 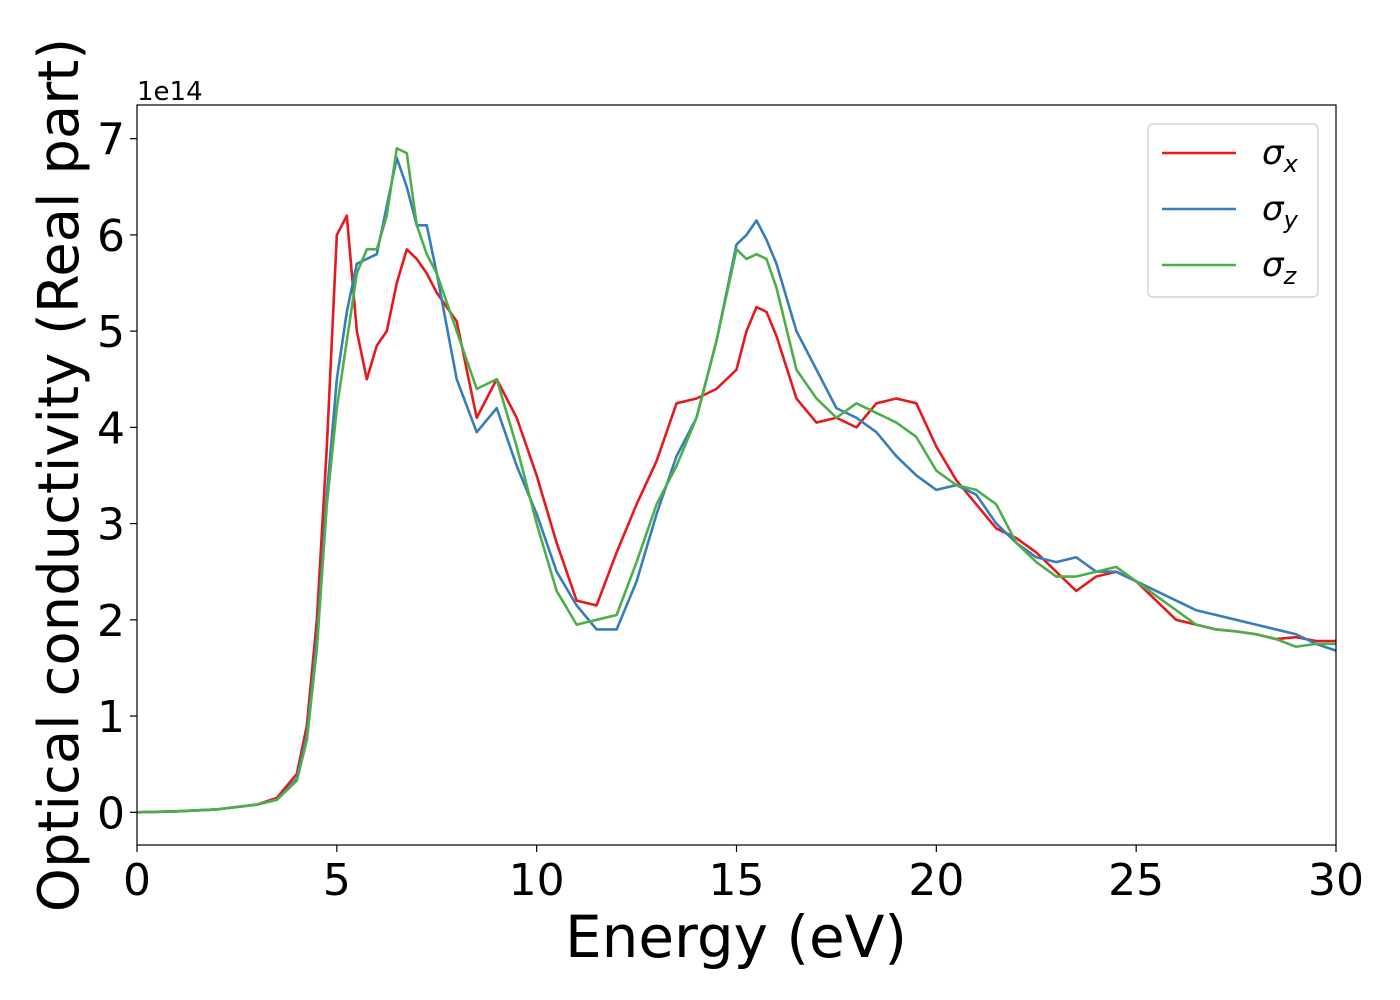 What do you see at coordinates (1233, 210) in the screenshot?
I see `legend-box` at bounding box center [1233, 210].